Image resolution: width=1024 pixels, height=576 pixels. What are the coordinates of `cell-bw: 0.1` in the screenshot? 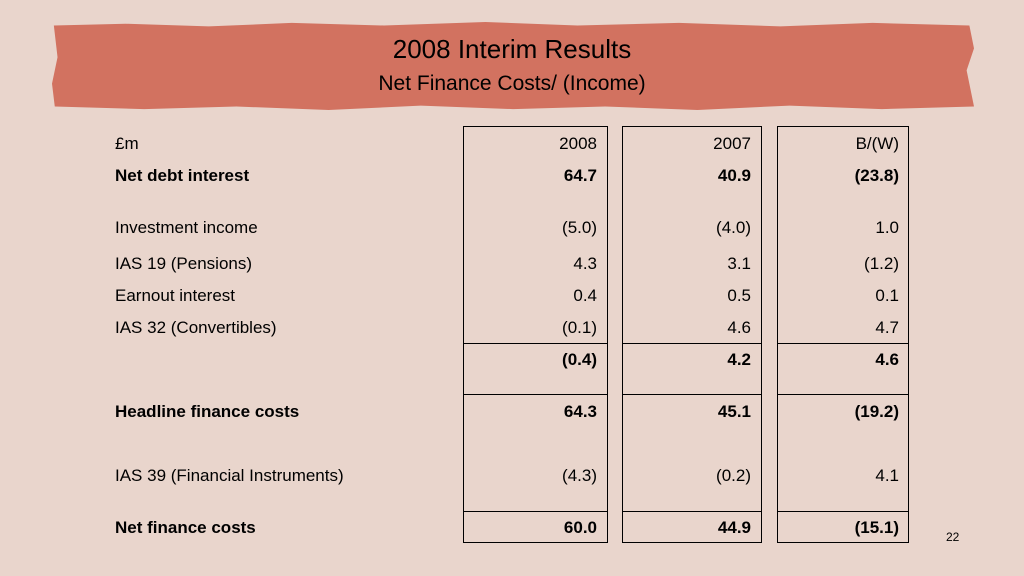 It's located at (887, 295).